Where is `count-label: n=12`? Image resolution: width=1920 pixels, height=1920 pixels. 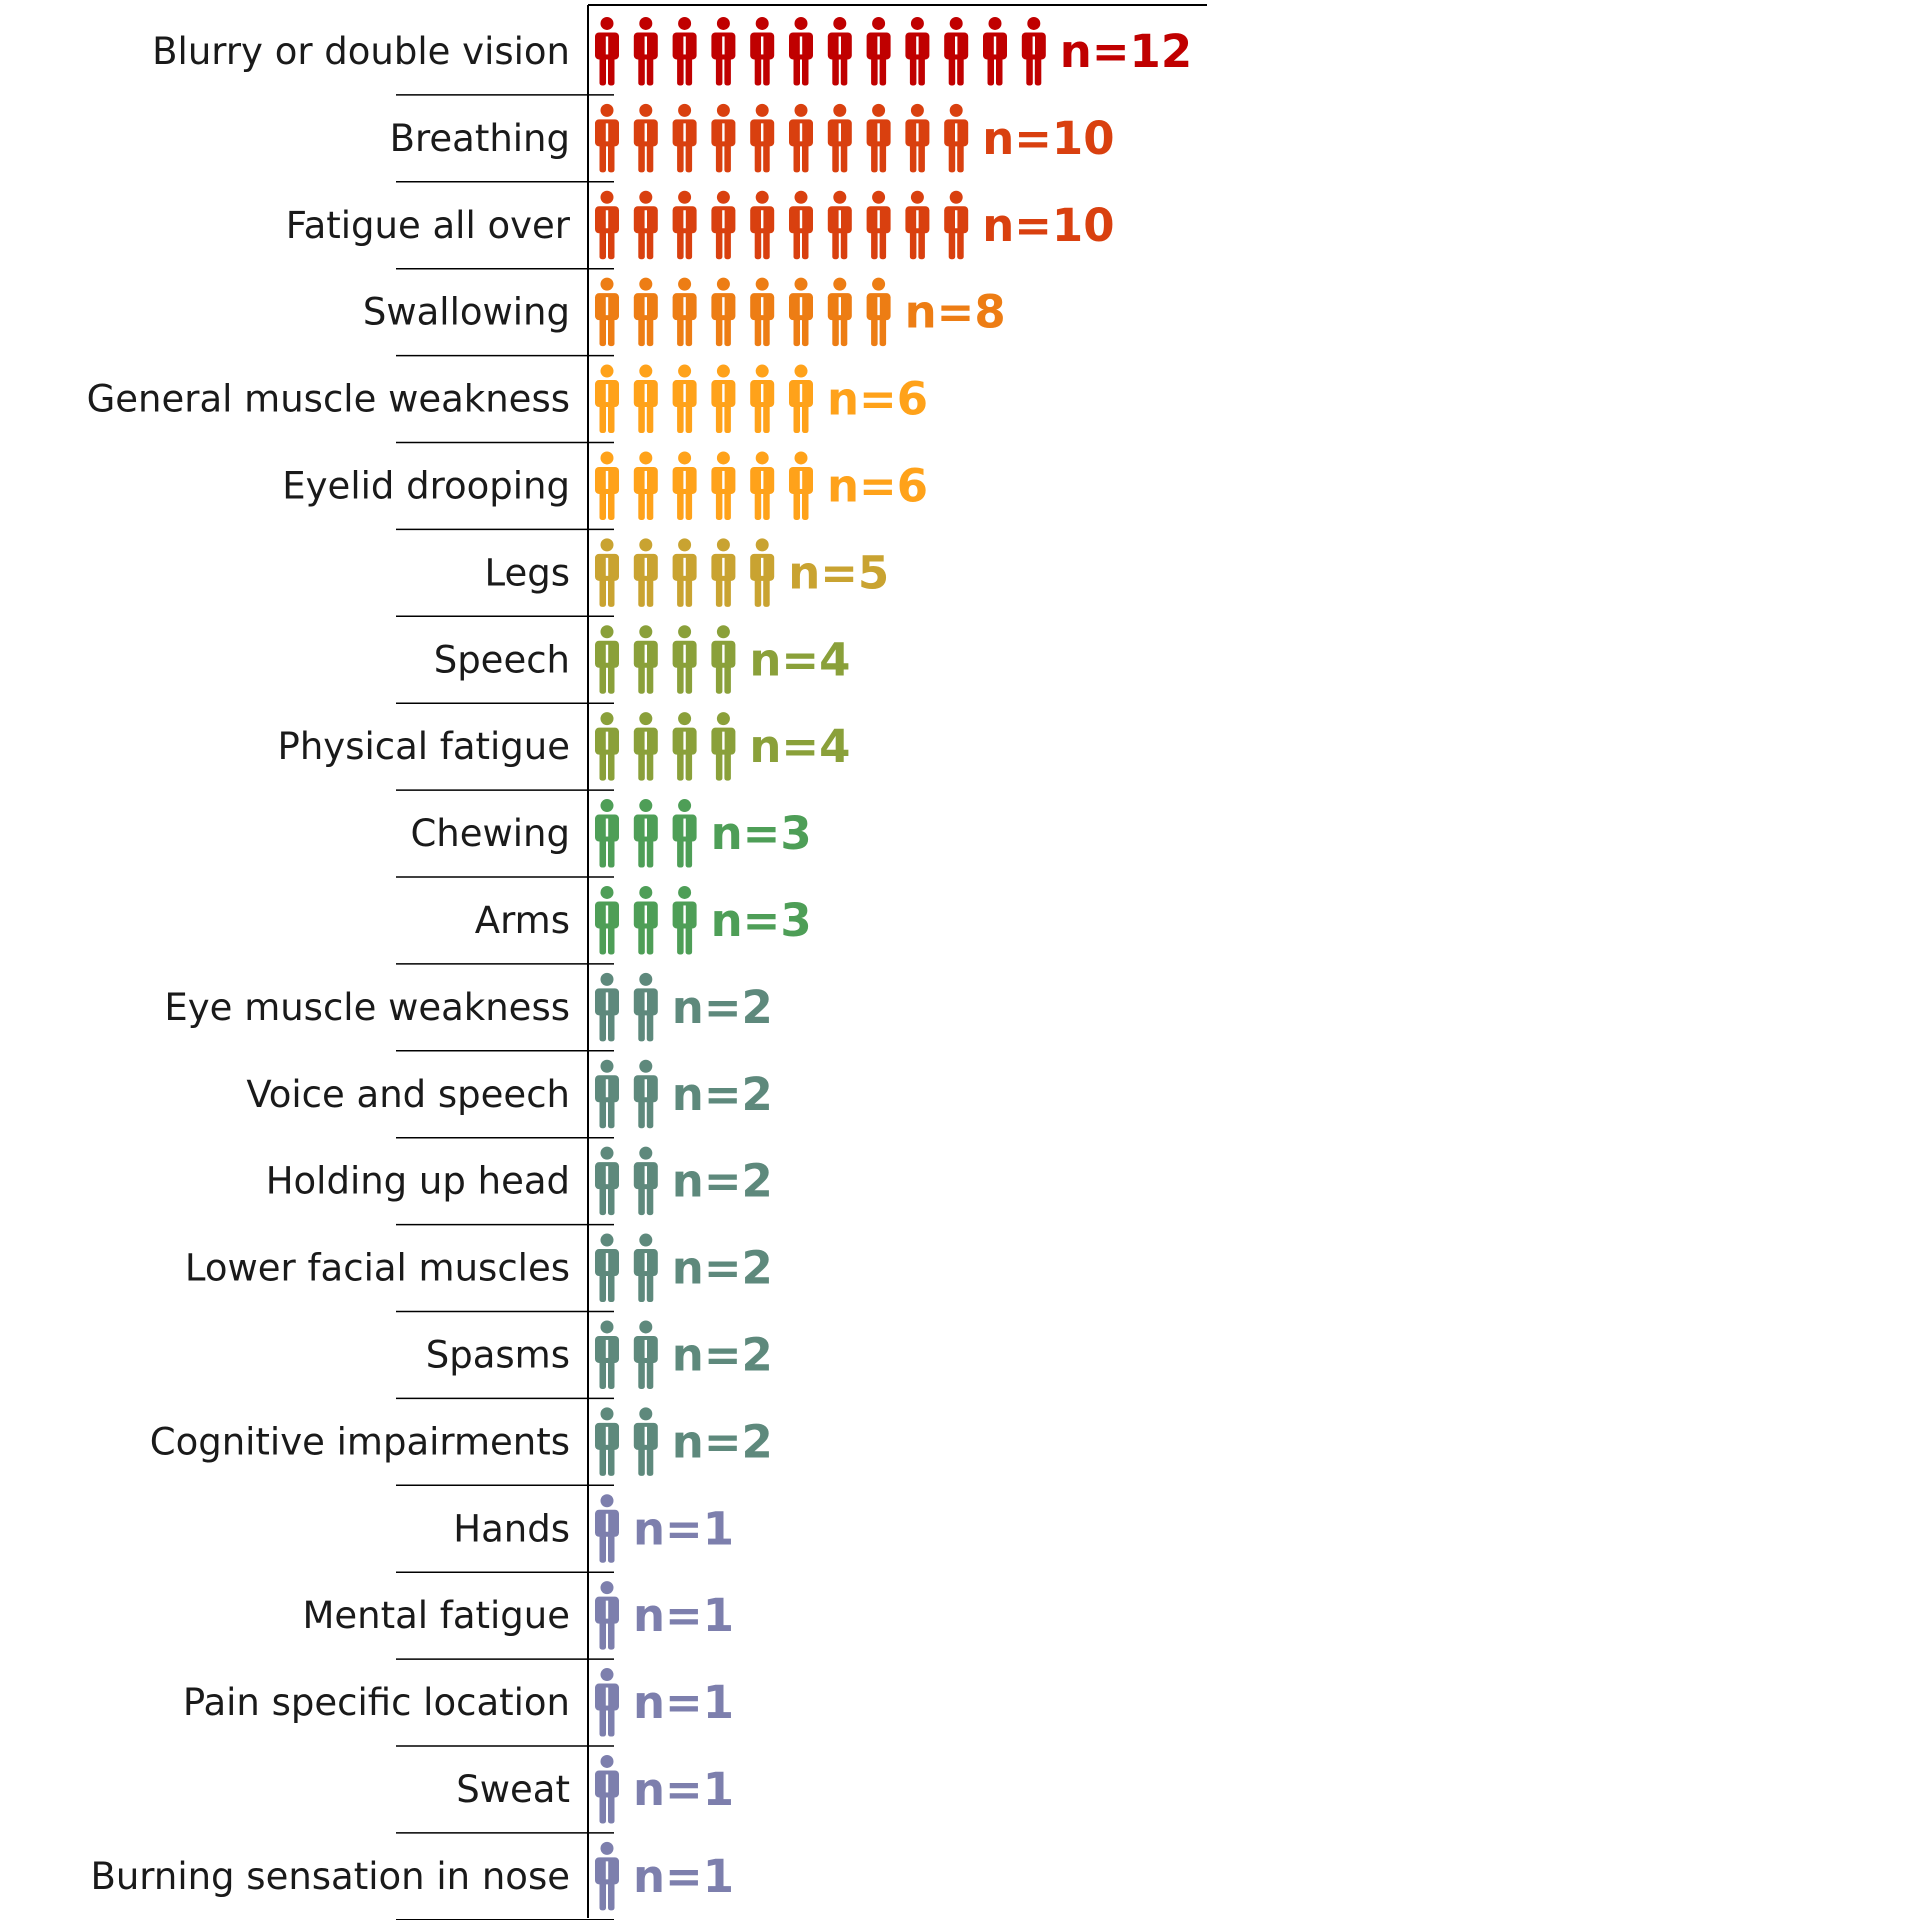
count-label: n=12 is located at coordinates (1126, 51).